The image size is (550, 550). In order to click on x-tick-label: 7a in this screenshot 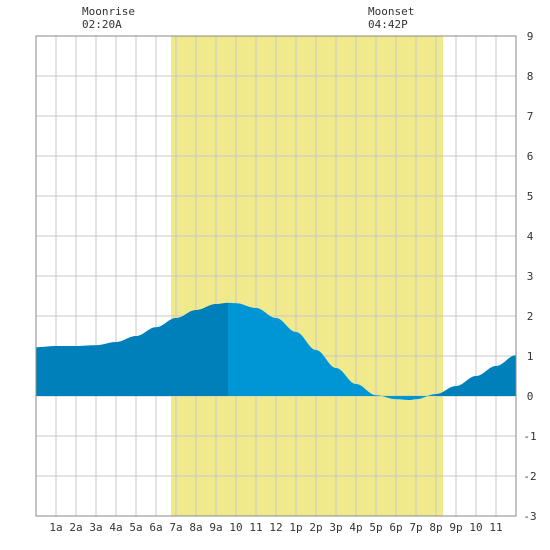, I will do `click(175, 527)`.